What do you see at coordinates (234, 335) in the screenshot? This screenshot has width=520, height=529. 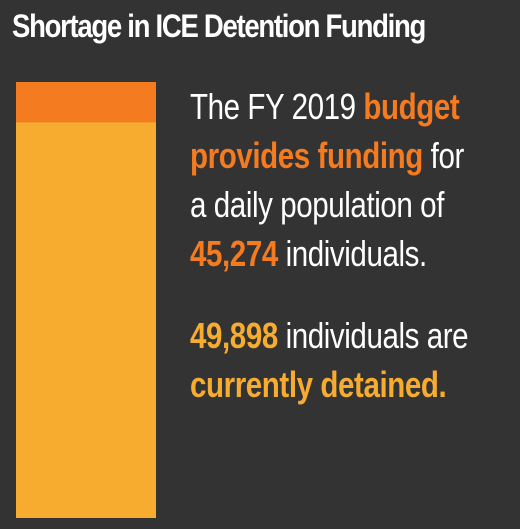 I see `detained-number: 49,898` at bounding box center [234, 335].